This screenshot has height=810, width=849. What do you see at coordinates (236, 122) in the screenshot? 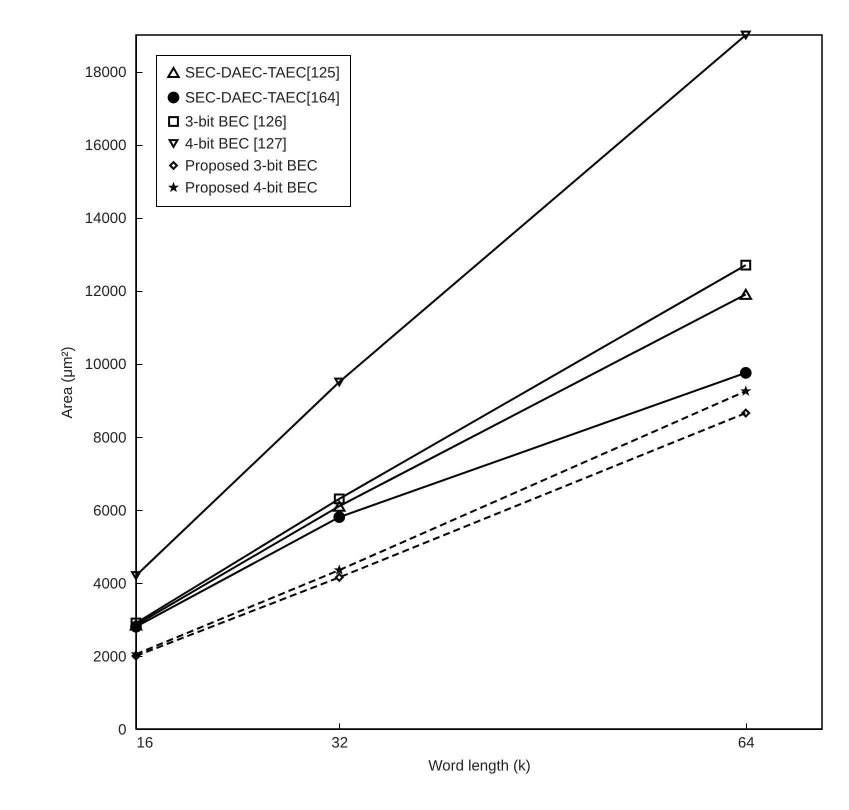
I see `legend-label: 3-bit BEC [126]` at bounding box center [236, 122].